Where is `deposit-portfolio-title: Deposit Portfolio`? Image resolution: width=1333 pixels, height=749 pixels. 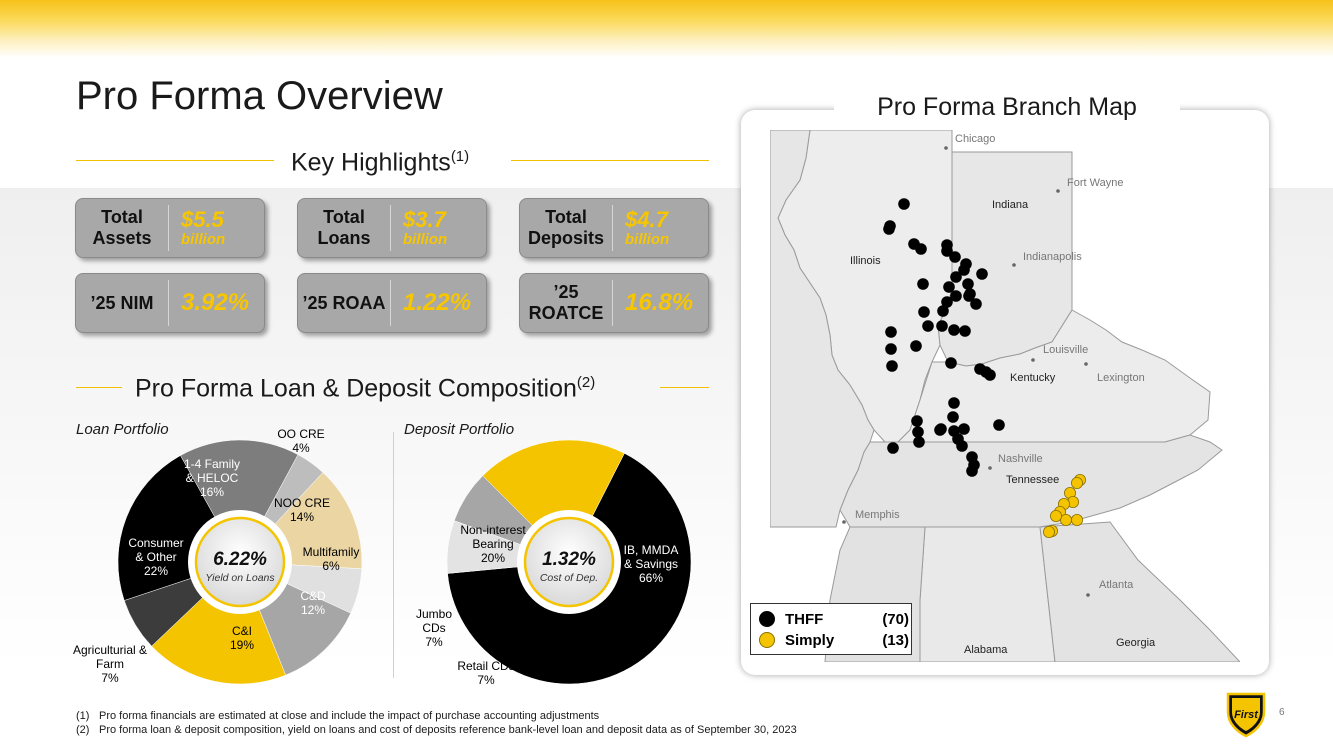 deposit-portfolio-title: Deposit Portfolio is located at coordinates (459, 429).